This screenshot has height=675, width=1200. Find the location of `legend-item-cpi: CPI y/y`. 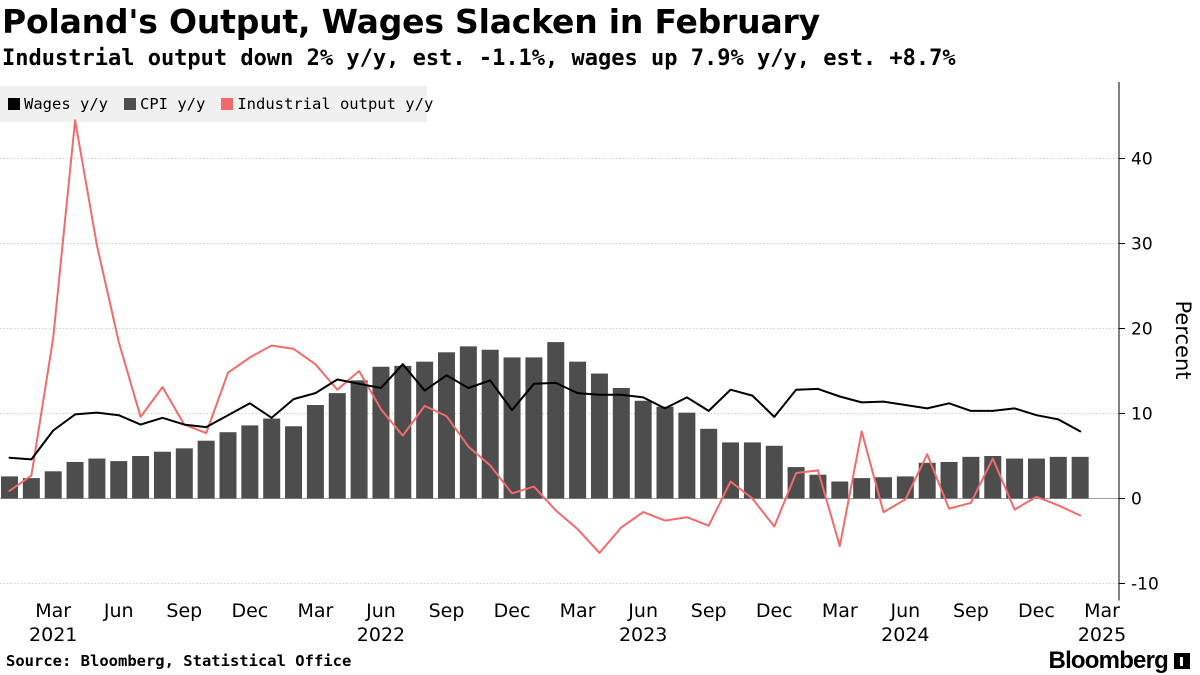

legend-item-cpi: CPI y/y is located at coordinates (164, 104).